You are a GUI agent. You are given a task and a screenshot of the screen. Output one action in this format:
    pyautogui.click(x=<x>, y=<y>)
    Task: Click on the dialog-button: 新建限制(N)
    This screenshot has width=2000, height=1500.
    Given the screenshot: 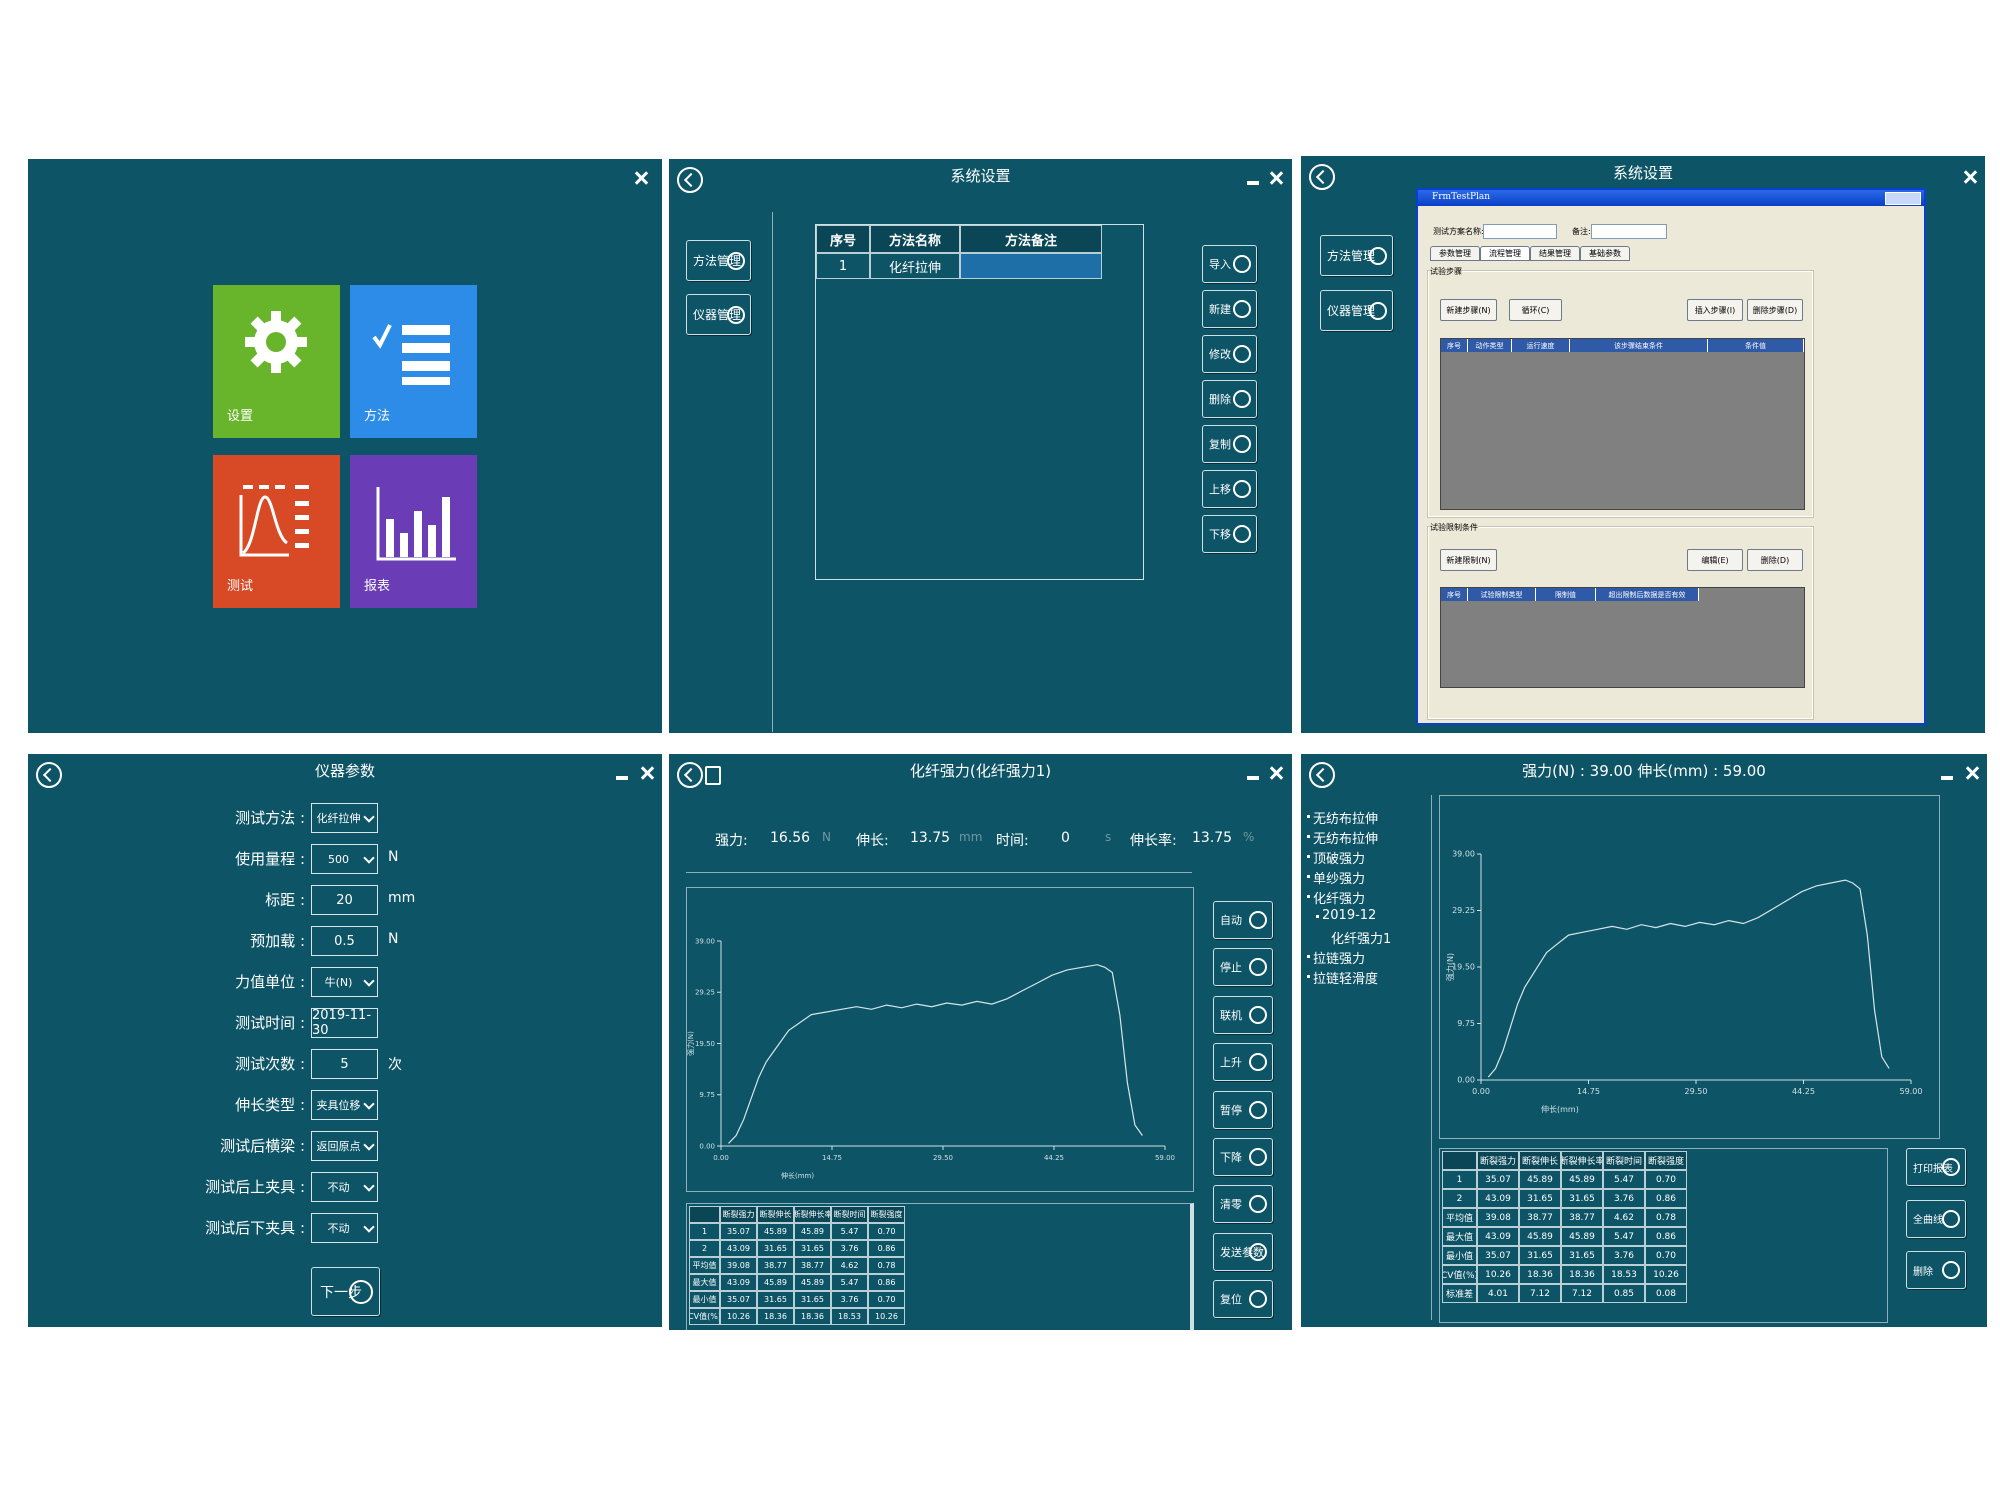 What is the action you would take?
    pyautogui.click(x=1468, y=560)
    